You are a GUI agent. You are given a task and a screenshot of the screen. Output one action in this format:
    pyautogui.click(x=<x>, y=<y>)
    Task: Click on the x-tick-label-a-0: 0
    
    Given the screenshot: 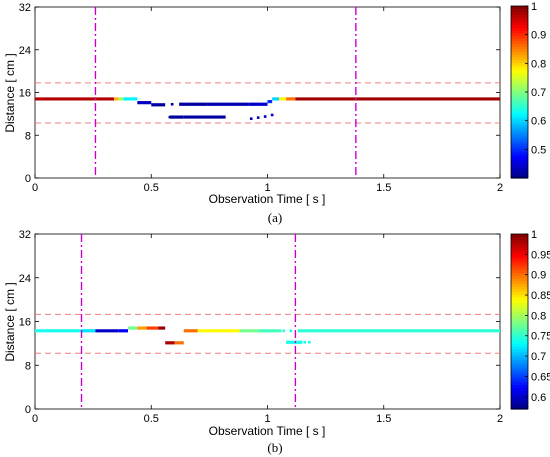 What is the action you would take?
    pyautogui.click(x=35, y=188)
    